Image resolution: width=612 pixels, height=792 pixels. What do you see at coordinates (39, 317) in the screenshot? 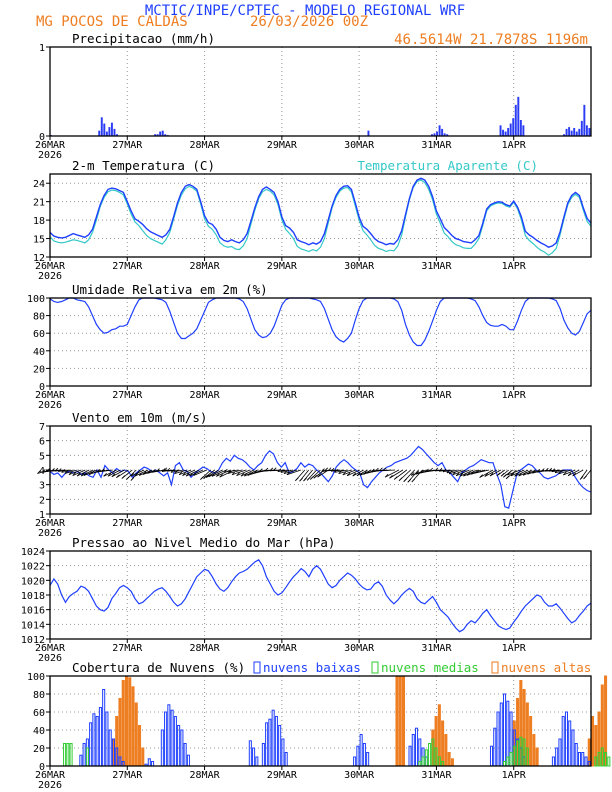
I see `y-tick-label: 80` at bounding box center [39, 317].